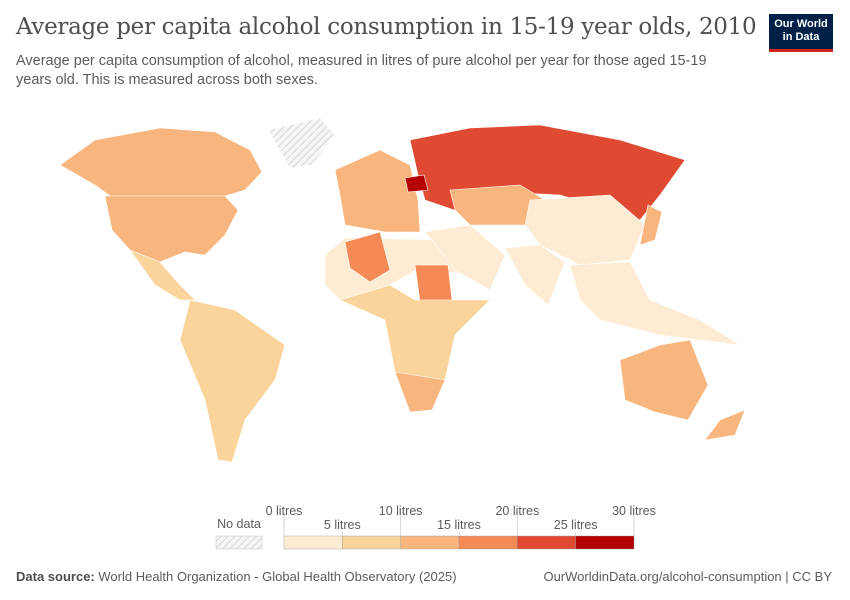 The height and width of the screenshot is (600, 850). What do you see at coordinates (459, 525) in the screenshot?
I see `legend-tick-label-3: 15 litres` at bounding box center [459, 525].